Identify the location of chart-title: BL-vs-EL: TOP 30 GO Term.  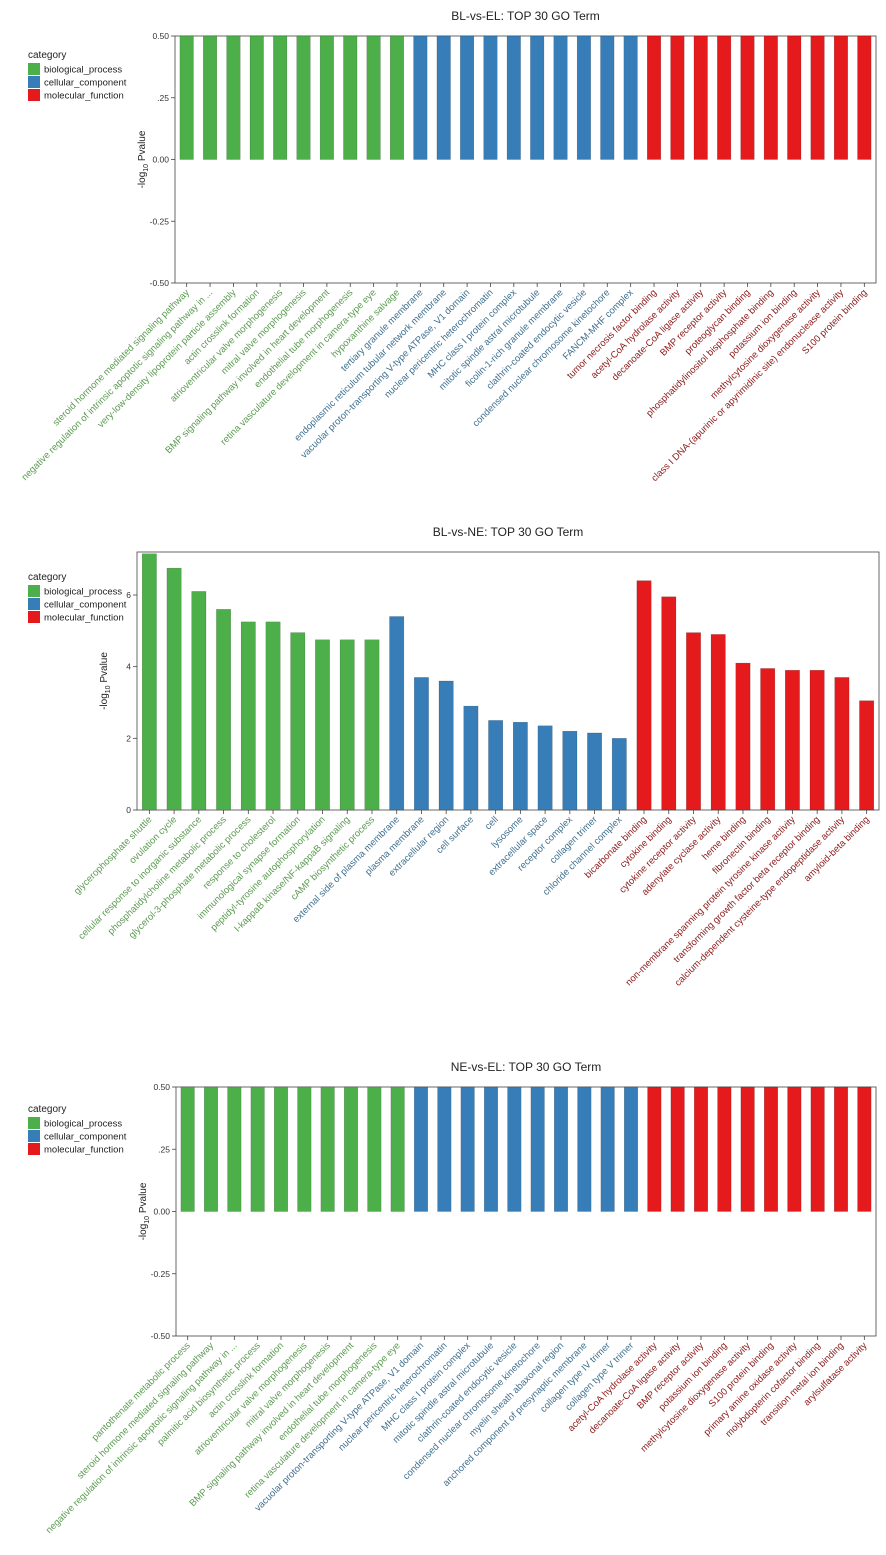
(525, 16).